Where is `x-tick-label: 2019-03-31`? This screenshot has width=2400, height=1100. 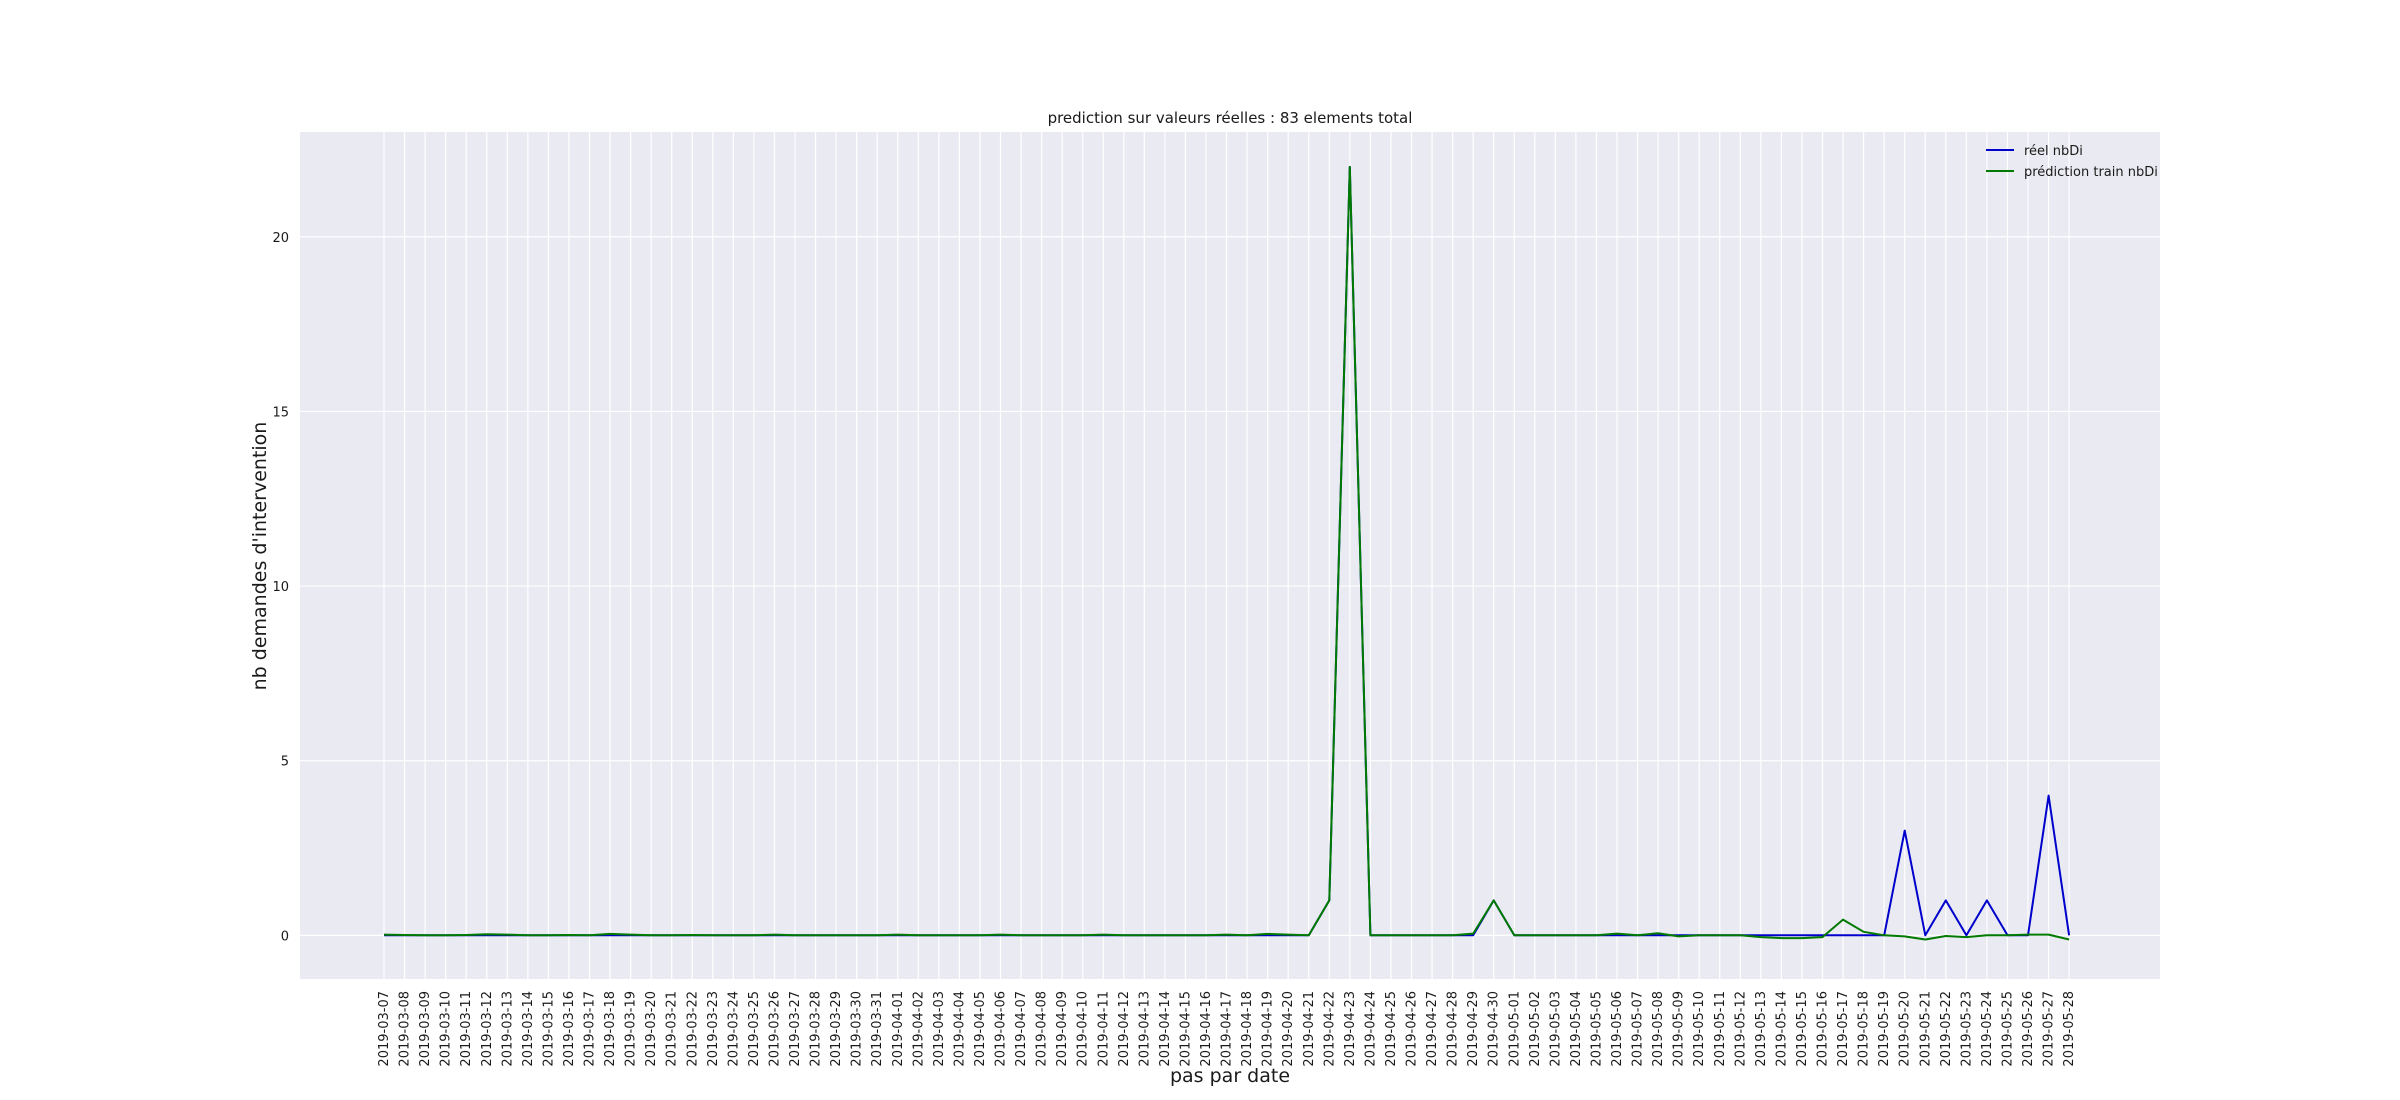 x-tick-label: 2019-03-31 is located at coordinates (877, 1029).